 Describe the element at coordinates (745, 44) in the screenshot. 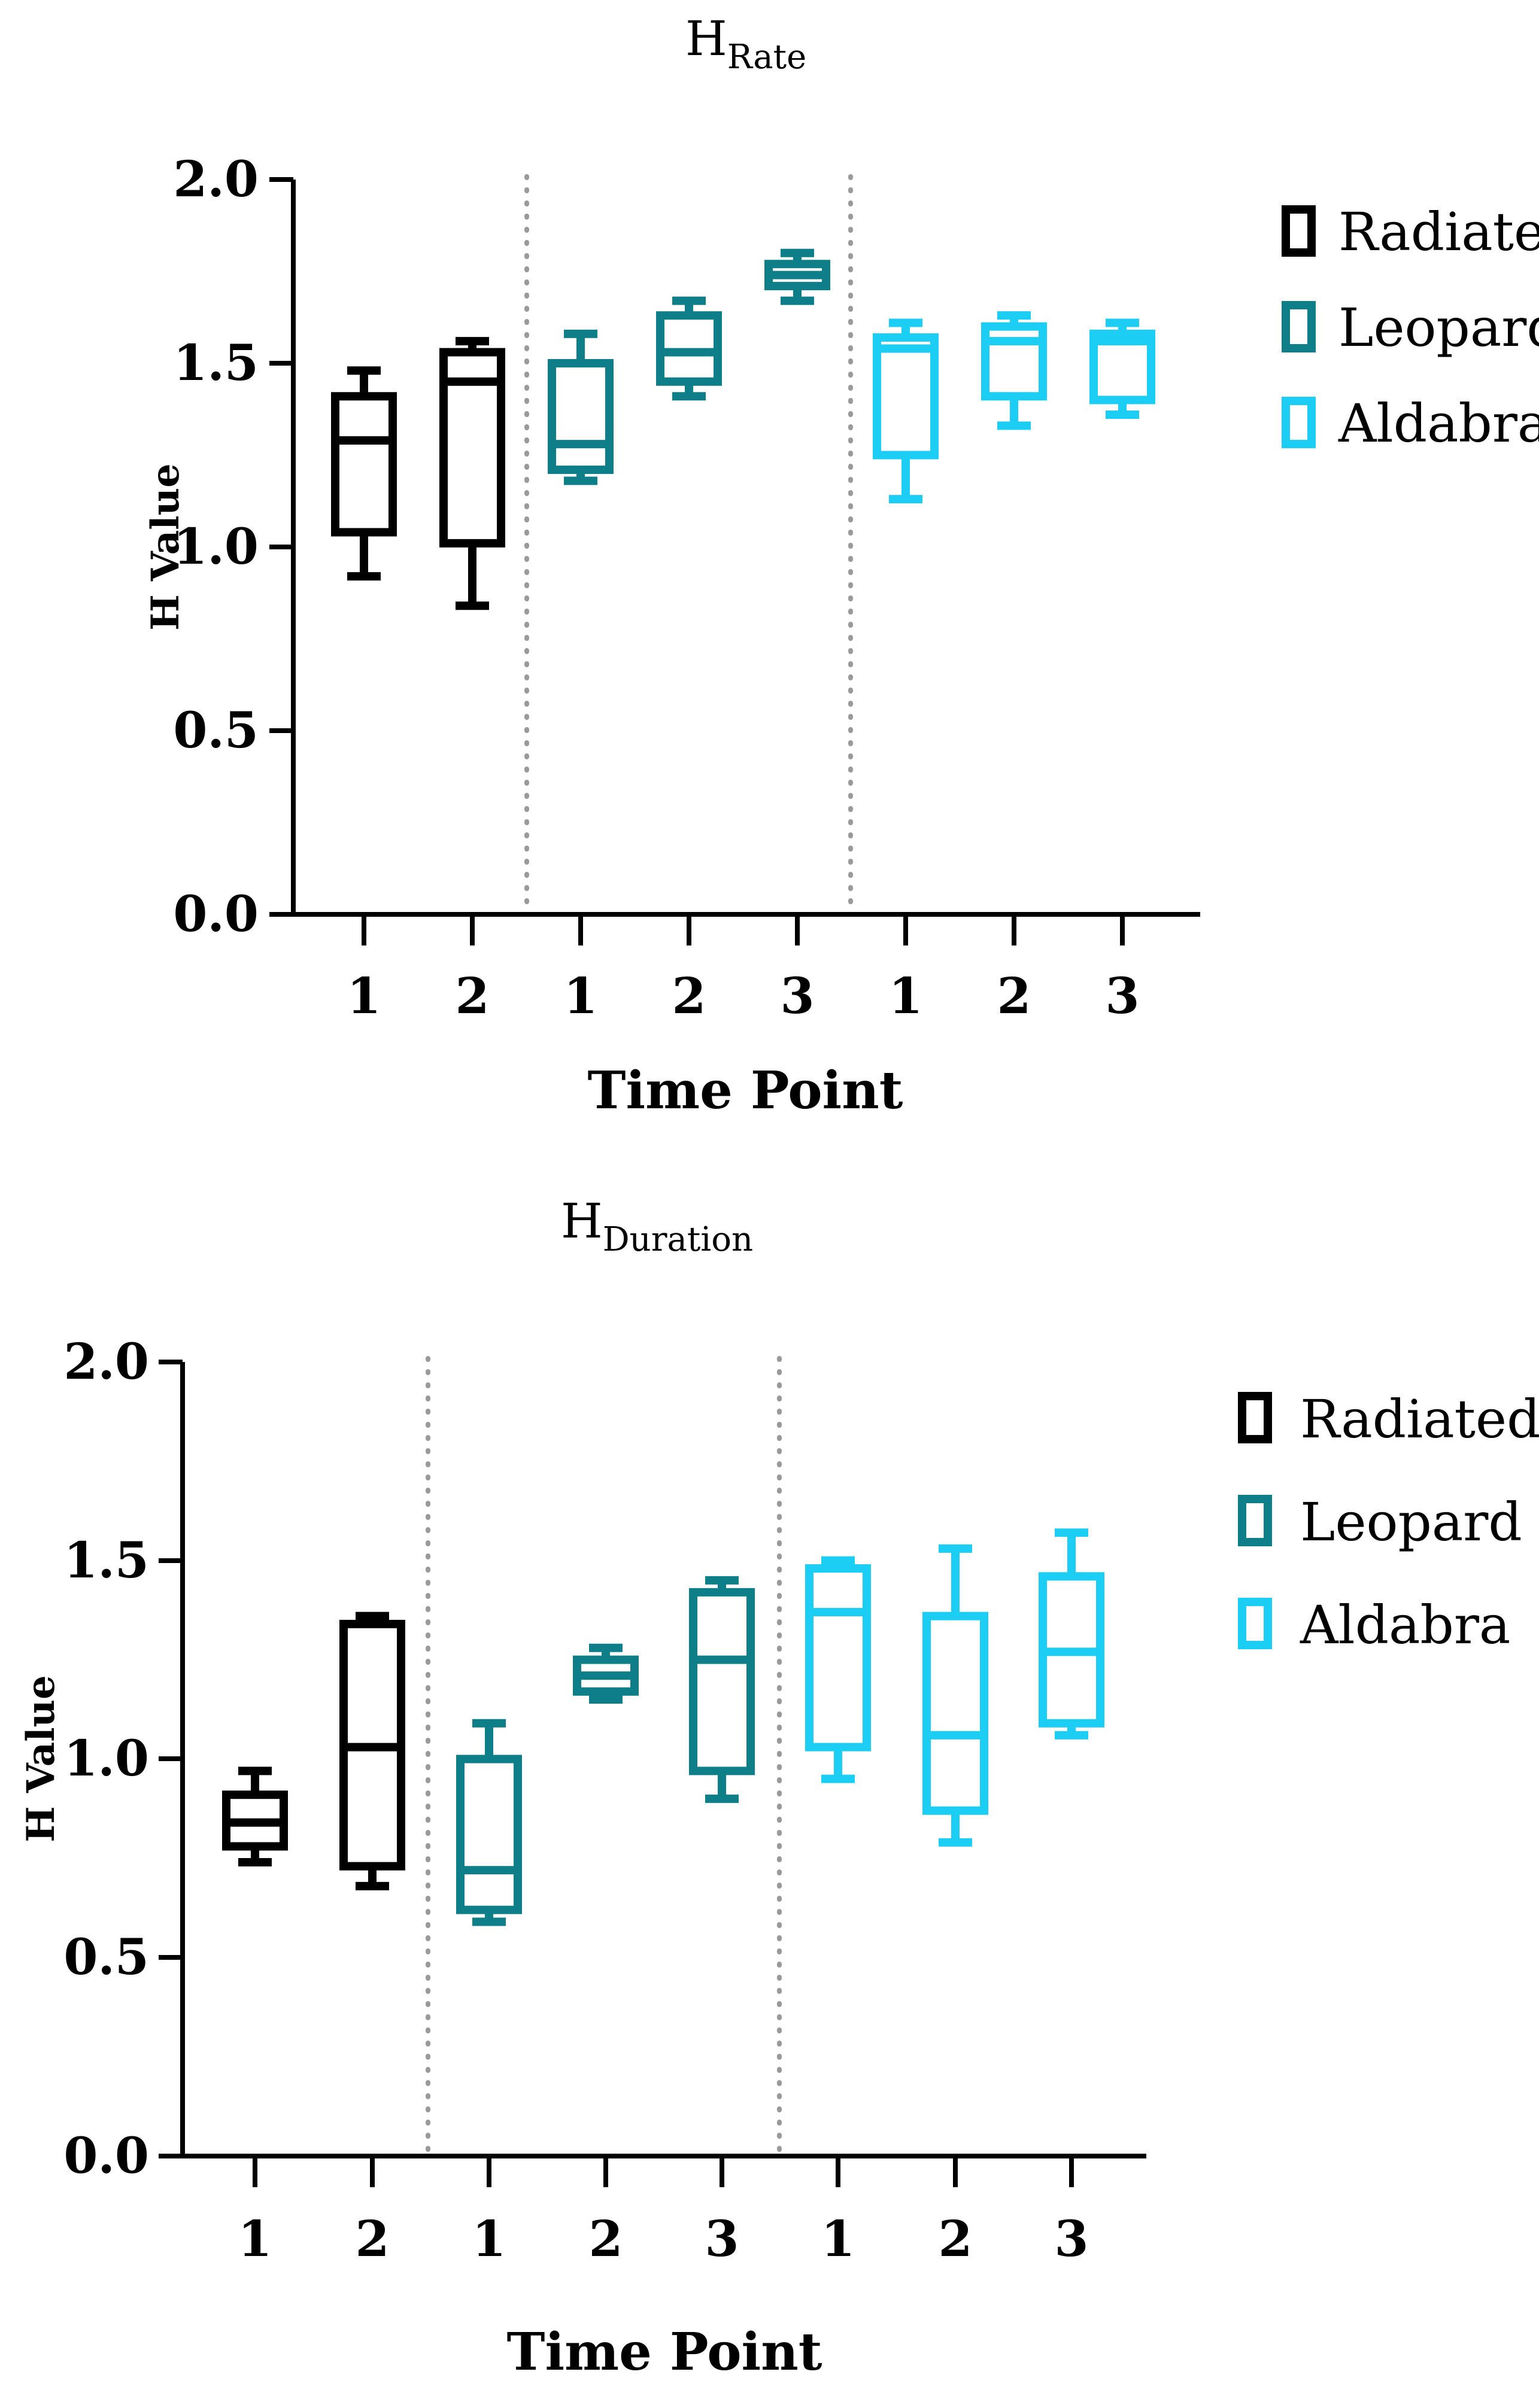

I see `chart-title: HRate` at that location.